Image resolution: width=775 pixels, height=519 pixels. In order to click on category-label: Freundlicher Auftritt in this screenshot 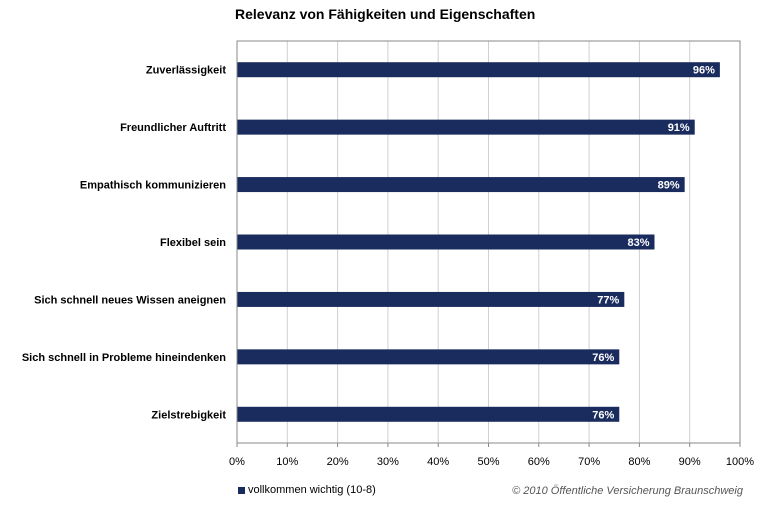, I will do `click(173, 128)`.